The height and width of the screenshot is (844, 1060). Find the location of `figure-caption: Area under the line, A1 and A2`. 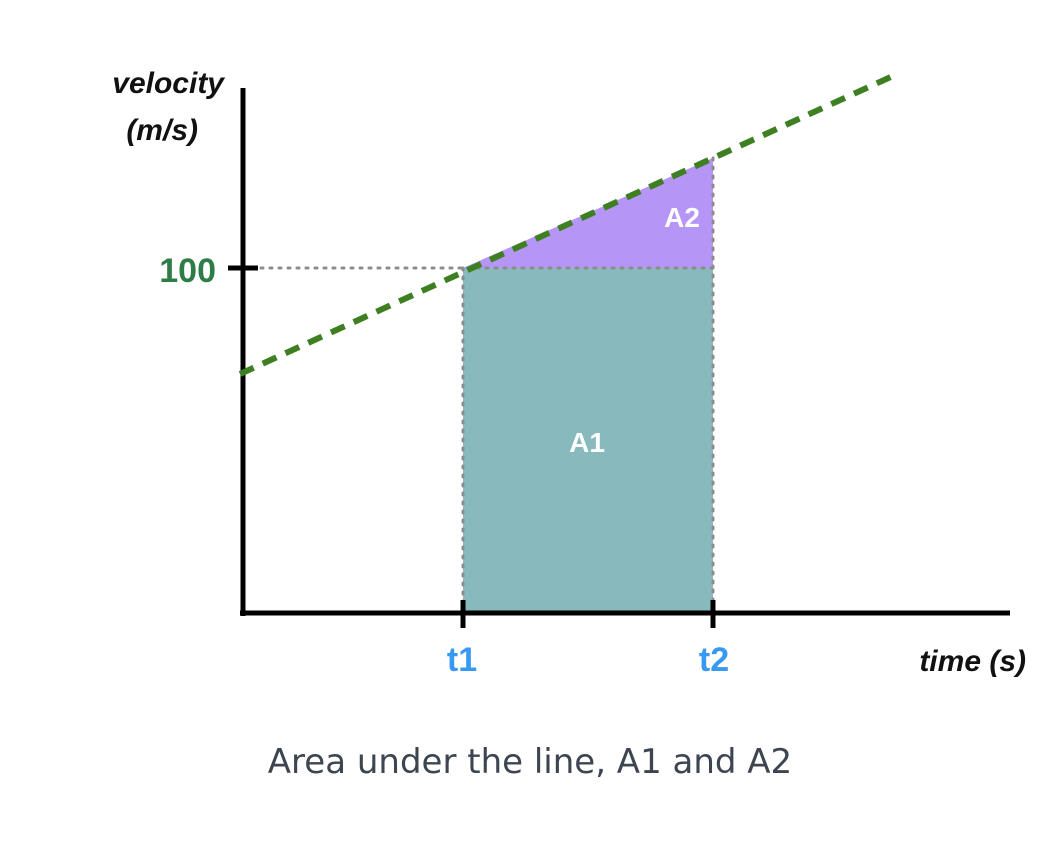

figure-caption: Area under the line, A1 and A2 is located at coordinates (530, 762).